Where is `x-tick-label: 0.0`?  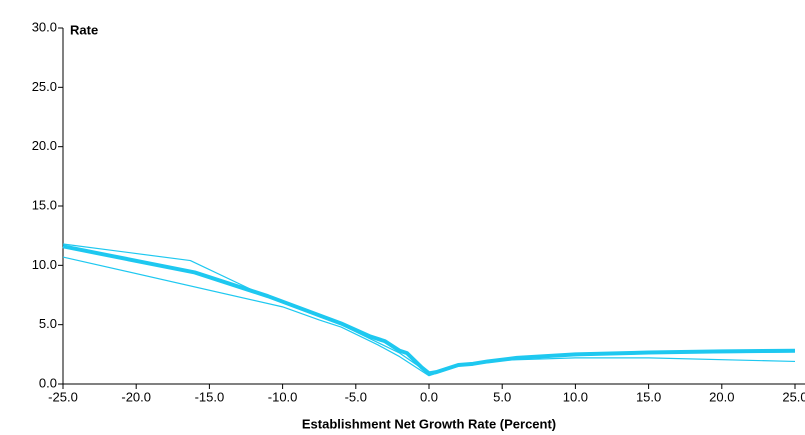
x-tick-label: 0.0 is located at coordinates (429, 396).